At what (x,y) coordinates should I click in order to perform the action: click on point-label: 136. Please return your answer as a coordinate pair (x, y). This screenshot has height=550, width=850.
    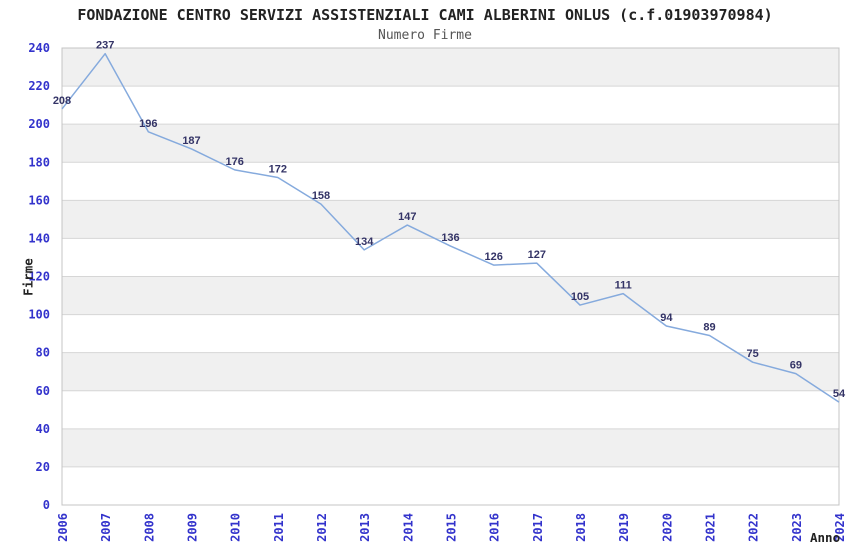
    Looking at the image, I should click on (450, 238).